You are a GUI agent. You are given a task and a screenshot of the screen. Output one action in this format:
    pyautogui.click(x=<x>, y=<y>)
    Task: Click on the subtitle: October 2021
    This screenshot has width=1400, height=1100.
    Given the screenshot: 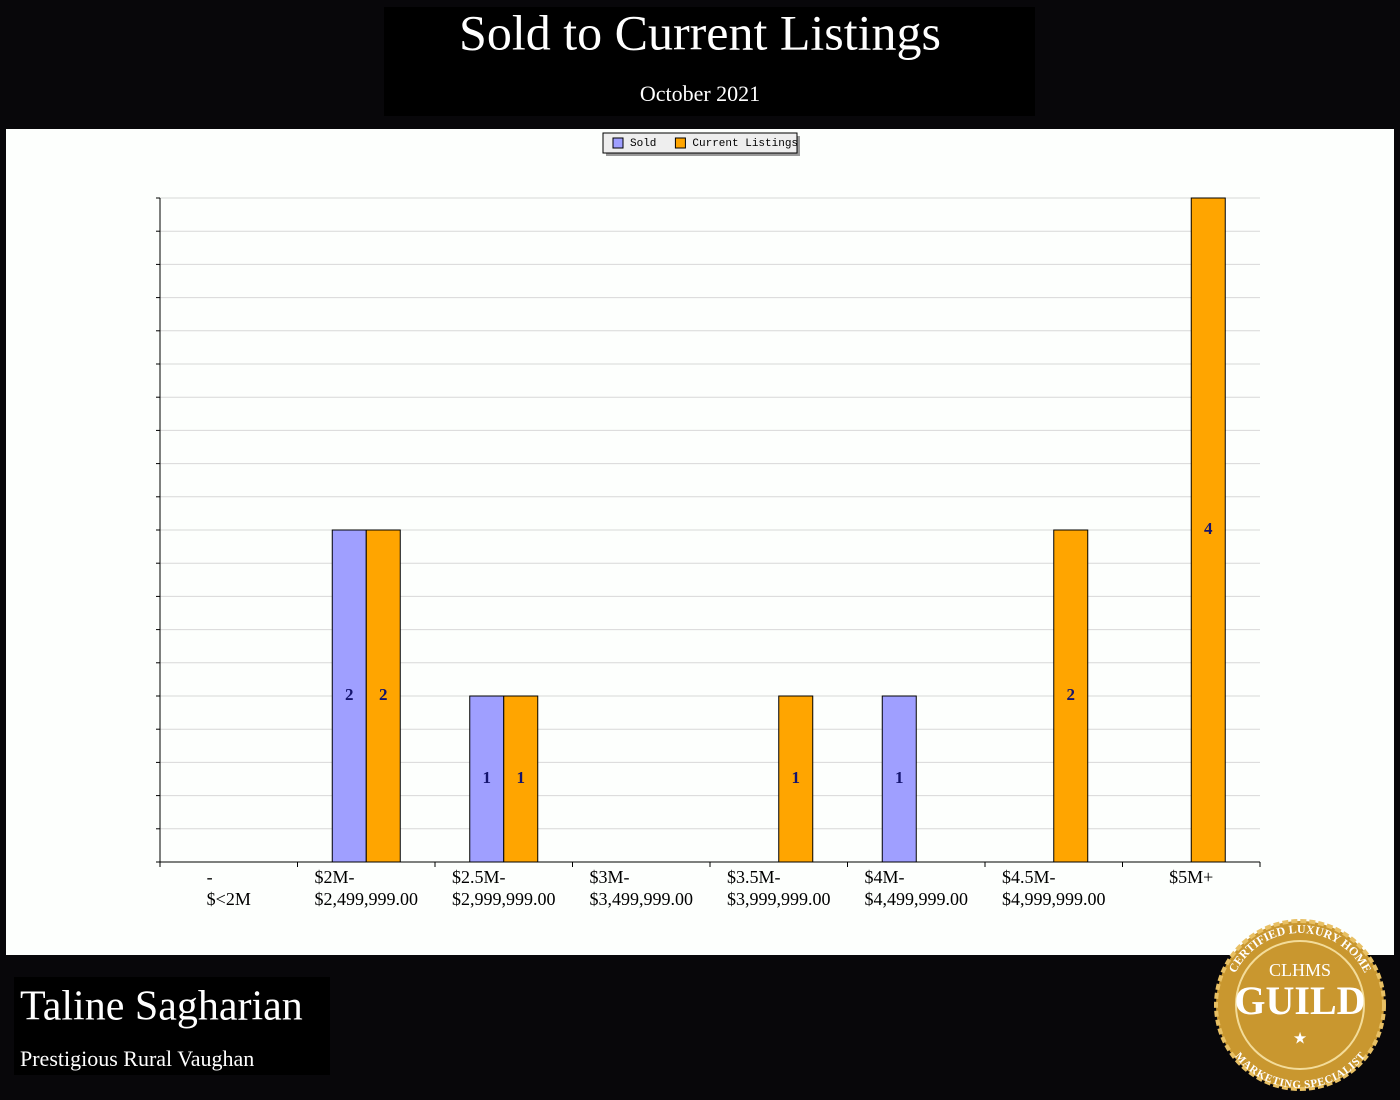 What is the action you would take?
    pyautogui.click(x=700, y=93)
    